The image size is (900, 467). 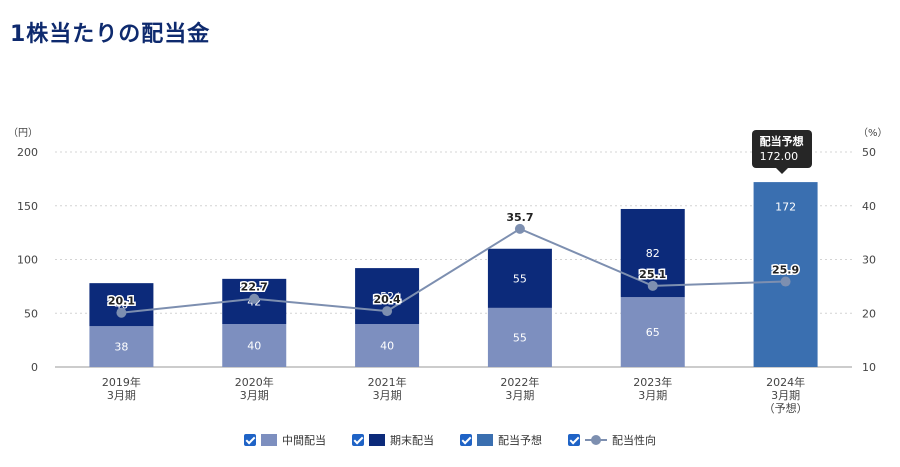 I want to click on x-tick-label: 2023年, so click(x=652, y=382).